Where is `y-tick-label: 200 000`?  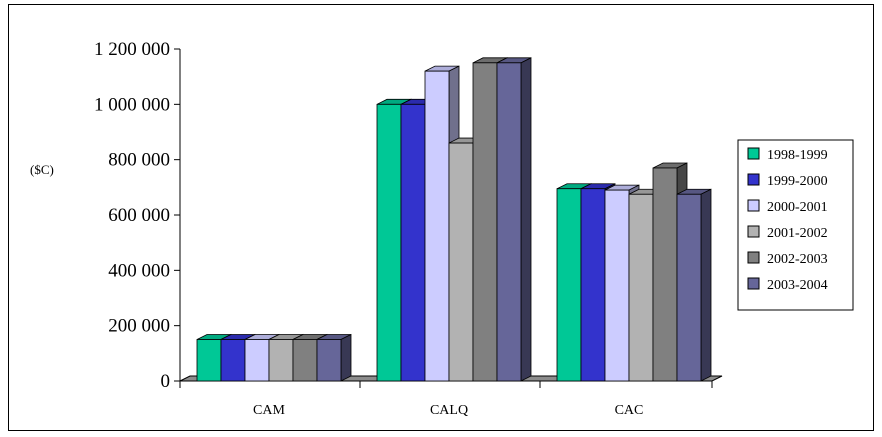 y-tick-label: 200 000 is located at coordinates (139, 326).